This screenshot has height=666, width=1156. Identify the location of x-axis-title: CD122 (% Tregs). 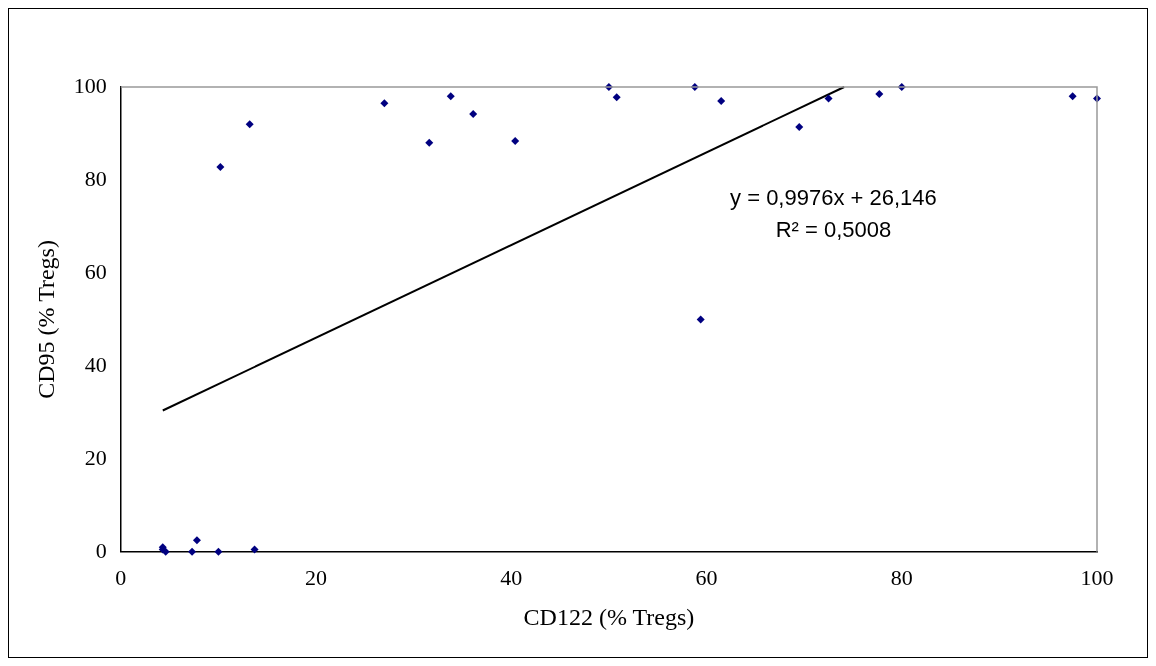
(609, 616).